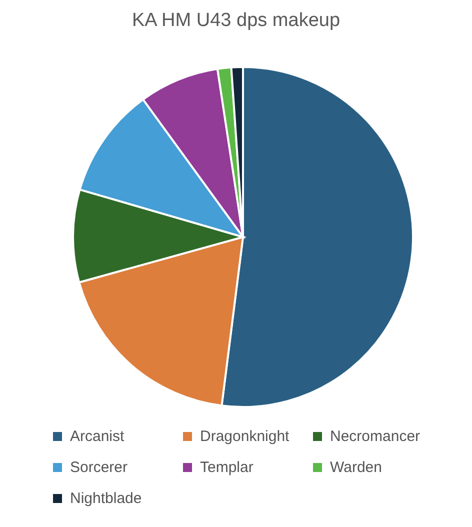 The height and width of the screenshot is (527, 472). What do you see at coordinates (97, 436) in the screenshot?
I see `legend-label: Arcanist` at bounding box center [97, 436].